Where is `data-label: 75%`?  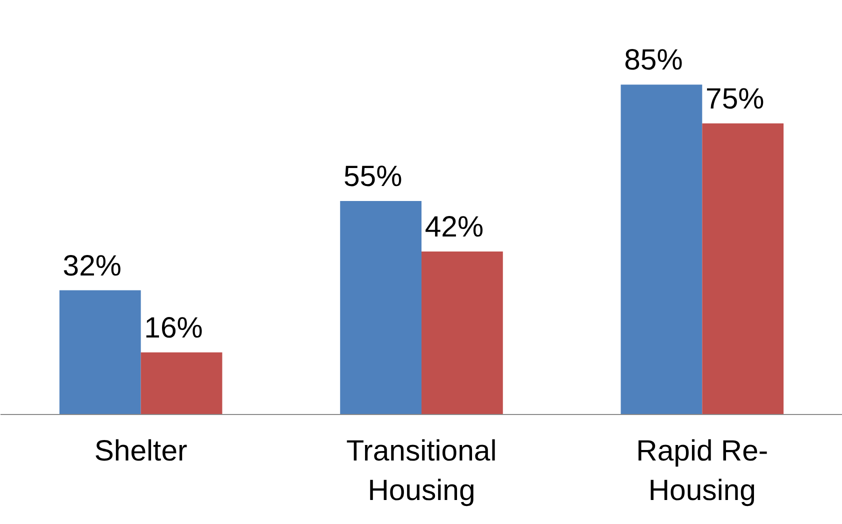
data-label: 75% is located at coordinates (735, 99).